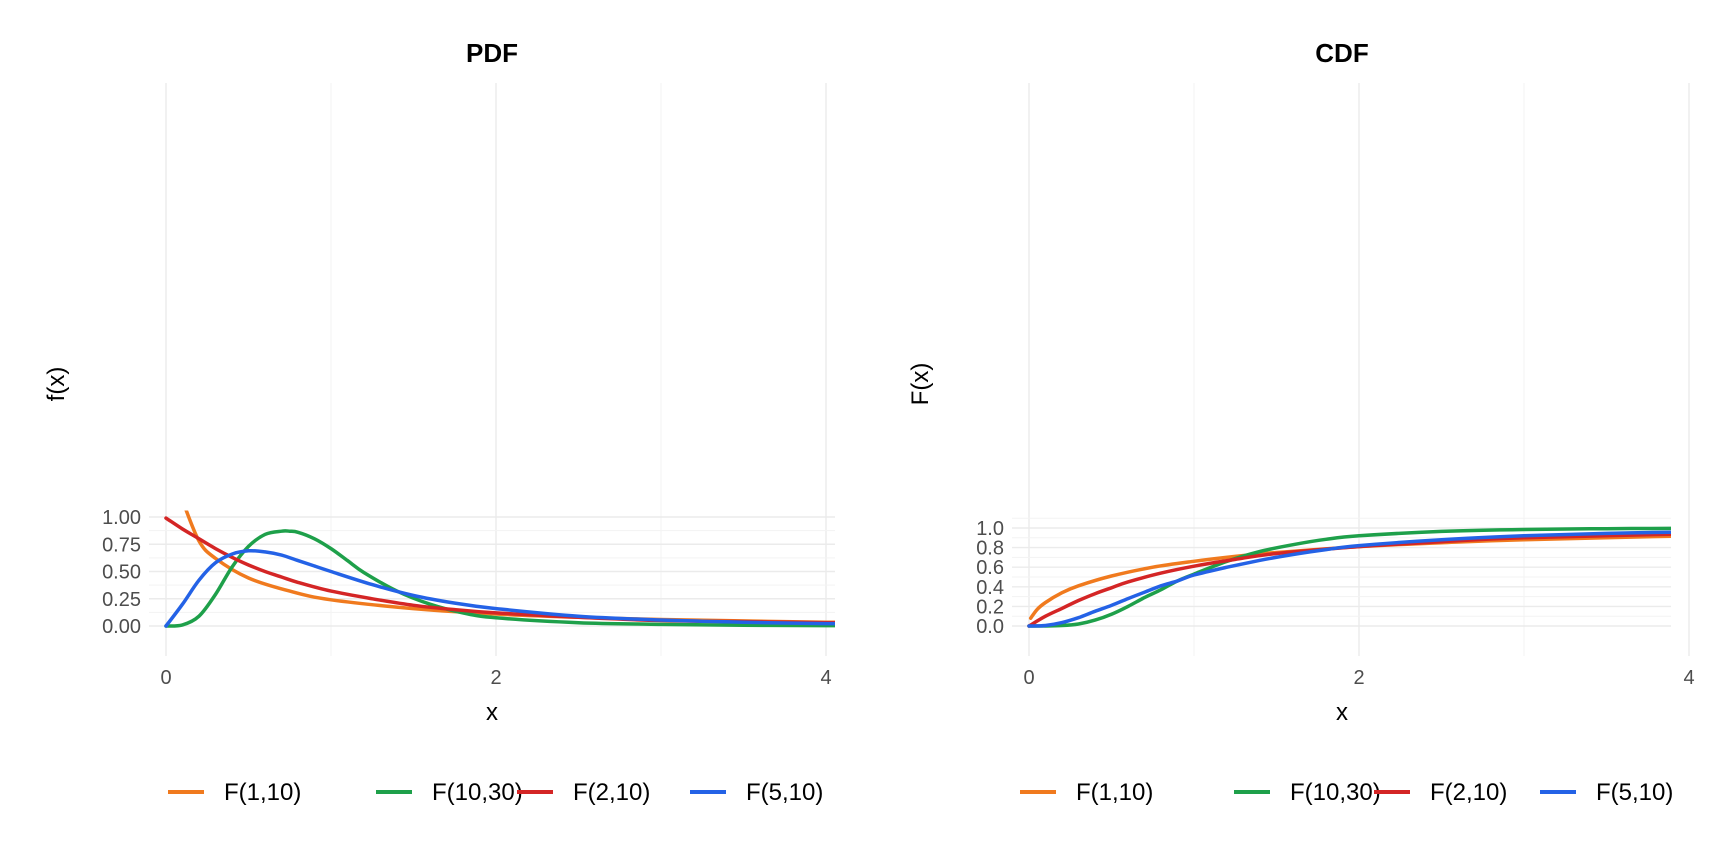 This screenshot has height=864, width=1728. What do you see at coordinates (990, 607) in the screenshot?
I see `y-tick-label: 0.2` at bounding box center [990, 607].